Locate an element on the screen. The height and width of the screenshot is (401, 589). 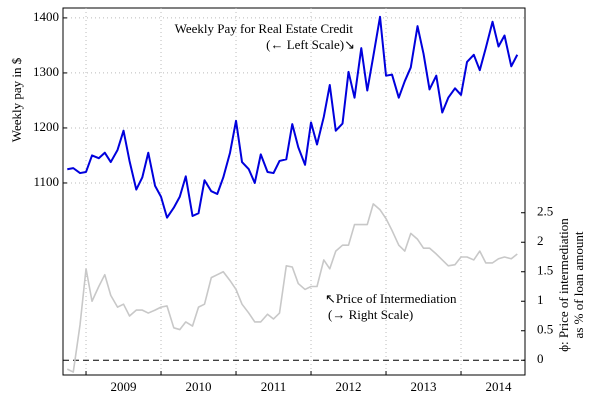
y2-tick-label: 0 is located at coordinates (540, 358).